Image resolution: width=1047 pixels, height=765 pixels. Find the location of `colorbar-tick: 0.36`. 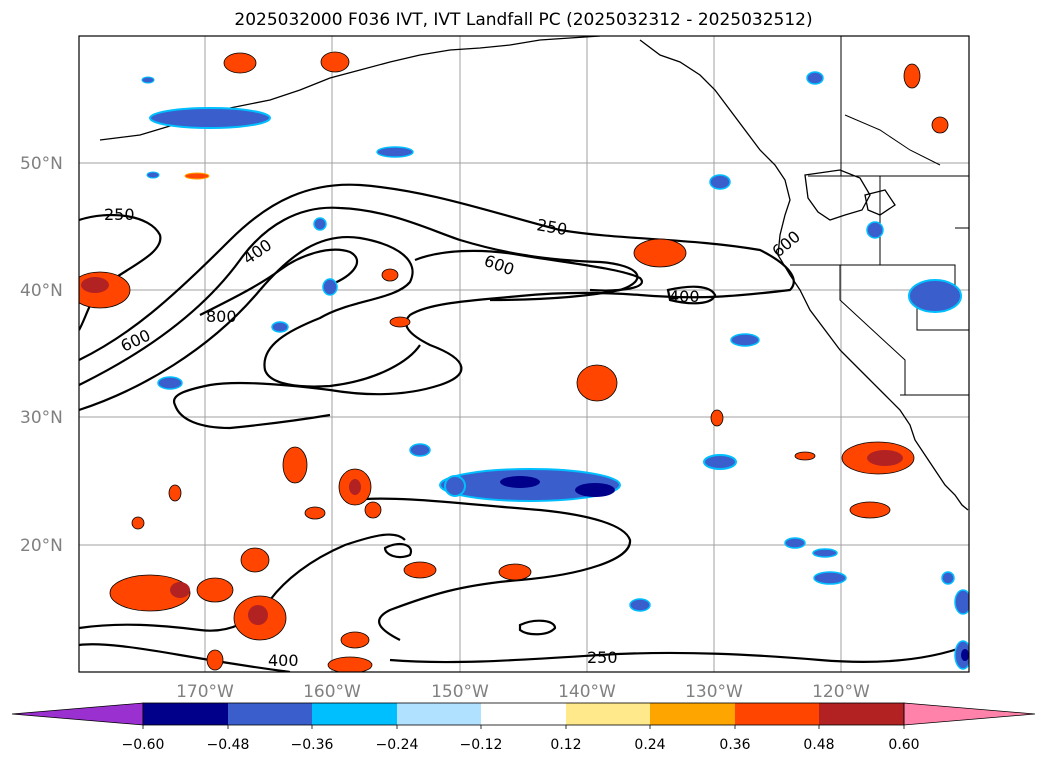

colorbar-tick: 0.36 is located at coordinates (734, 745).